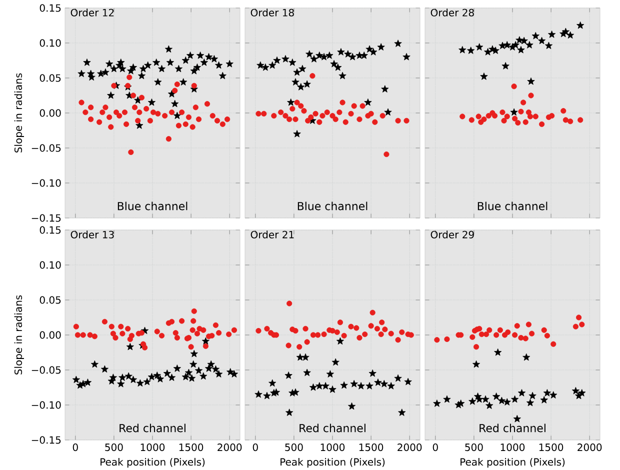 Image resolution: width=620 pixels, height=470 pixels. I want to click on chart-title: Order 21, so click(272, 234).